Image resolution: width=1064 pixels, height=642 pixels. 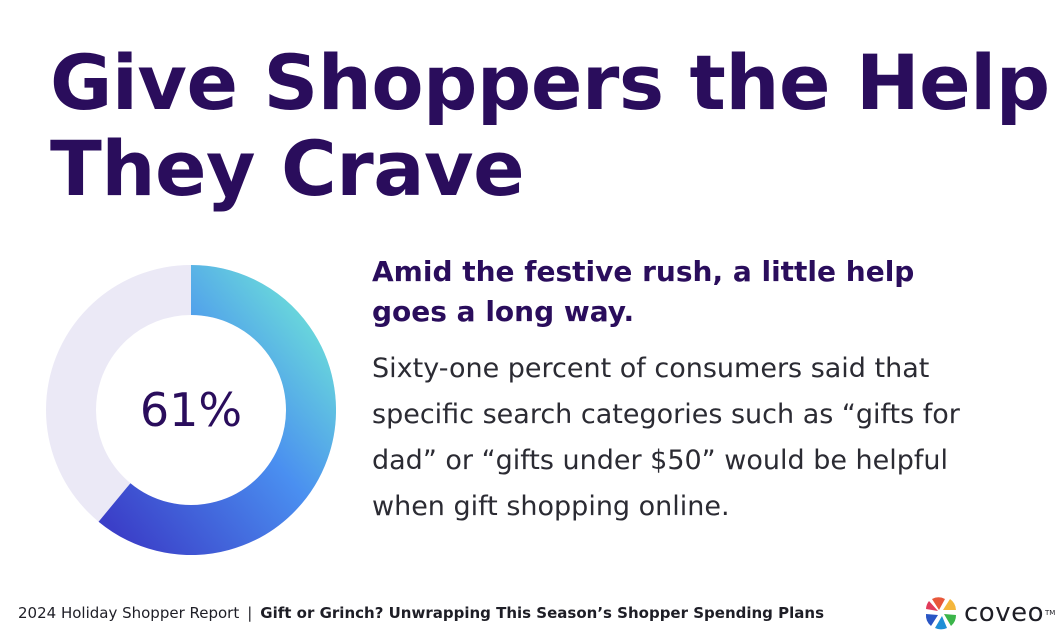 I want to click on donut-chart: 61%, so click(x=191, y=410).